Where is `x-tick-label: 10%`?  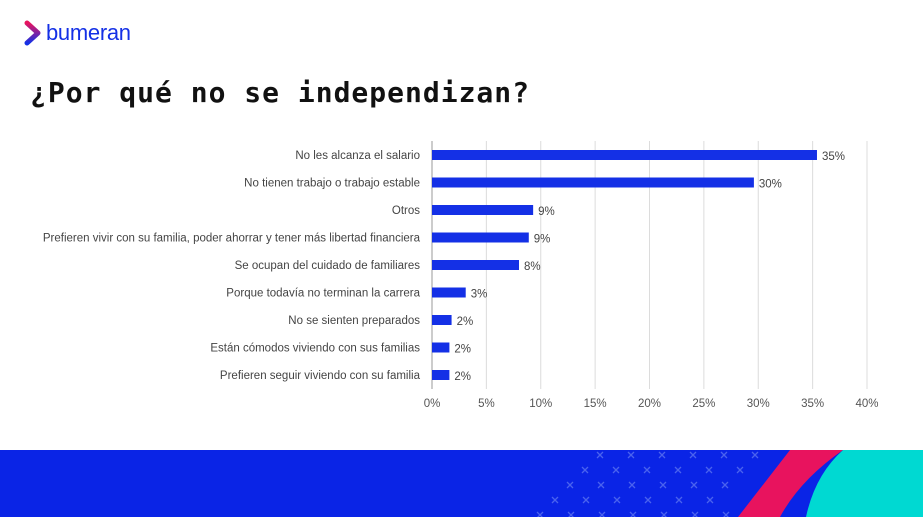
x-tick-label: 10% is located at coordinates (540, 404).